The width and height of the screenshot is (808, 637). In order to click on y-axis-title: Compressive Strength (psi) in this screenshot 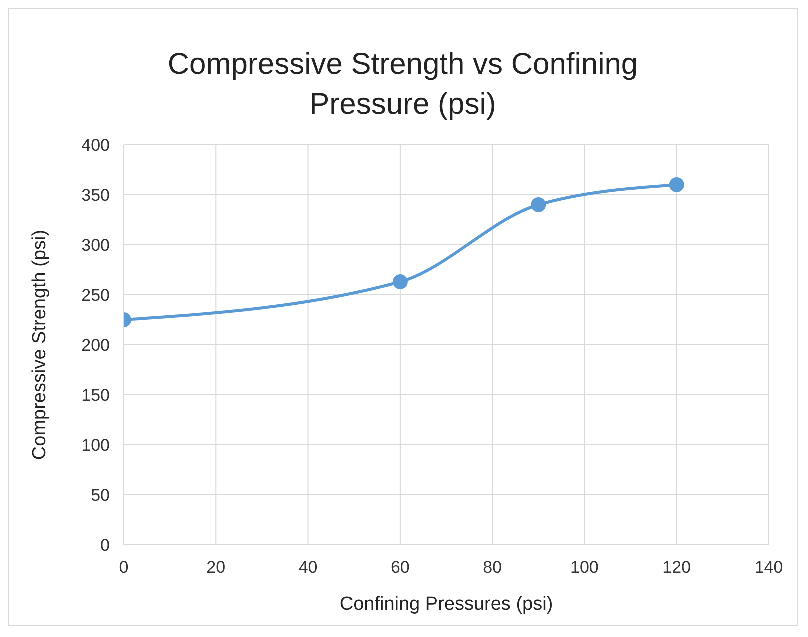, I will do `click(40, 345)`.